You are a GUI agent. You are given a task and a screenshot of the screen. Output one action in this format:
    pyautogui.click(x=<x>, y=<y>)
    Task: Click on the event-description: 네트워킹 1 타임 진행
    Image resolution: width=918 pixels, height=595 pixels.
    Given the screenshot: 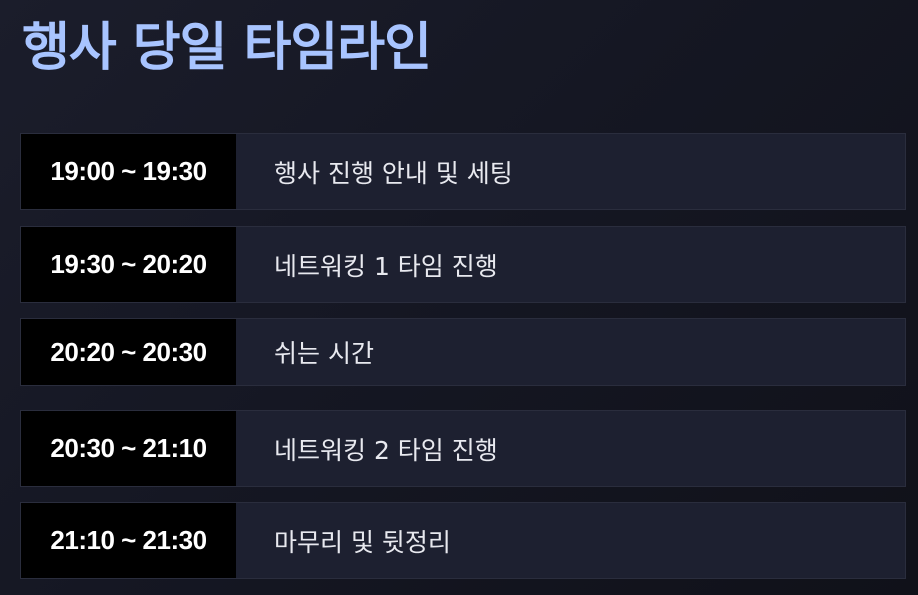 What is the action you would take?
    pyautogui.click(x=570, y=264)
    